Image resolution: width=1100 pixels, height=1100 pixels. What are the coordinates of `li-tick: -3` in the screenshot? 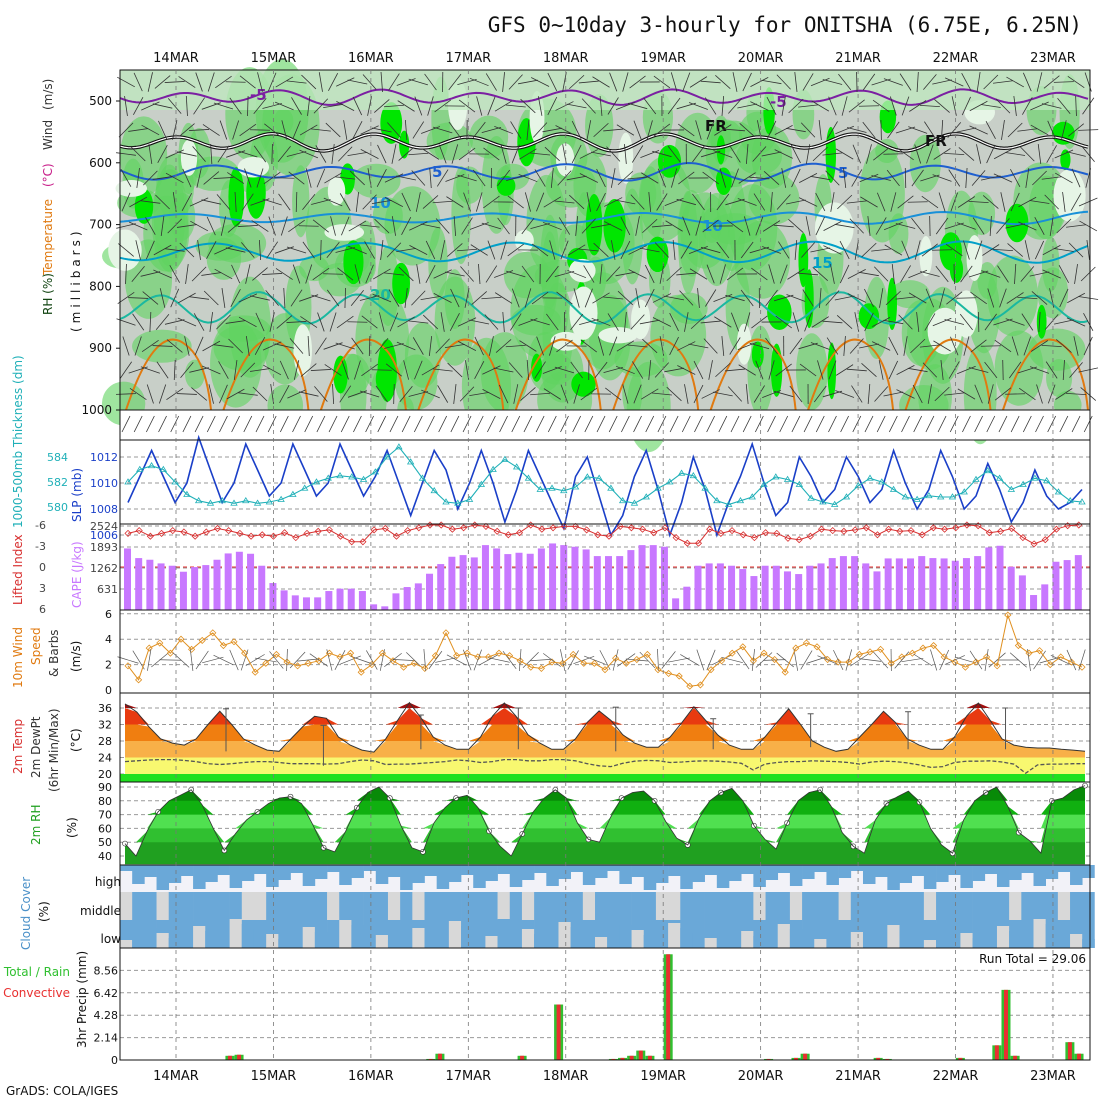 It's located at (40, 546).